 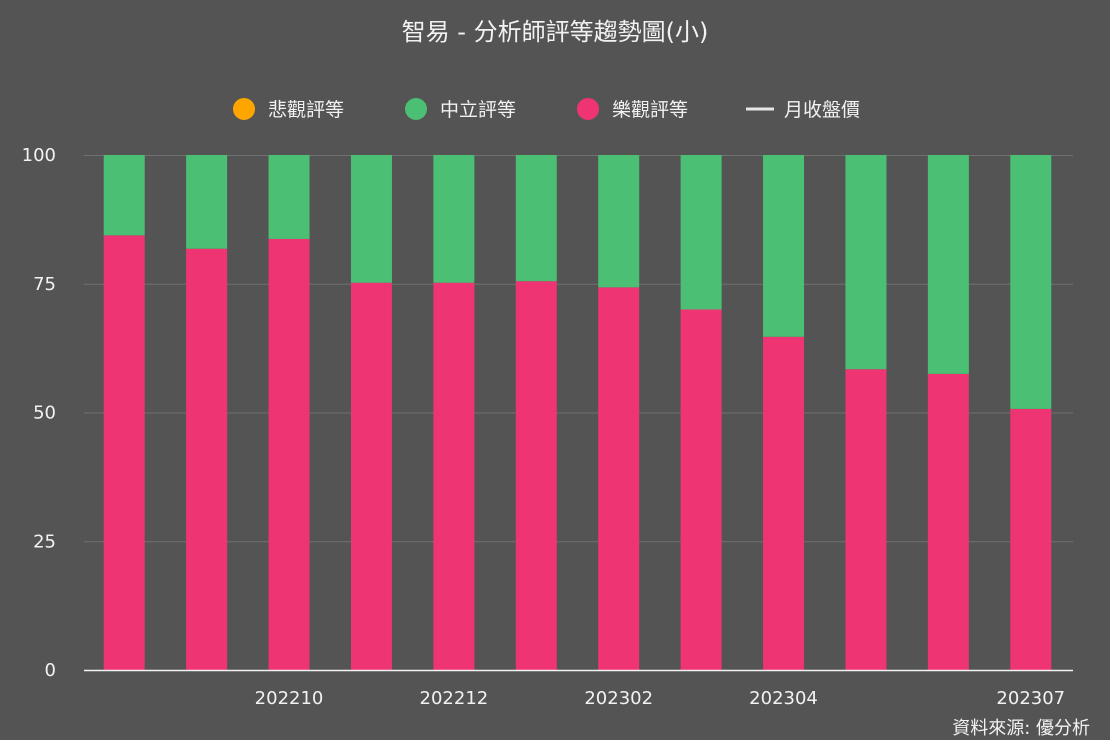 What do you see at coordinates (44, 541) in the screenshot?
I see `y-tick-label: 25` at bounding box center [44, 541].